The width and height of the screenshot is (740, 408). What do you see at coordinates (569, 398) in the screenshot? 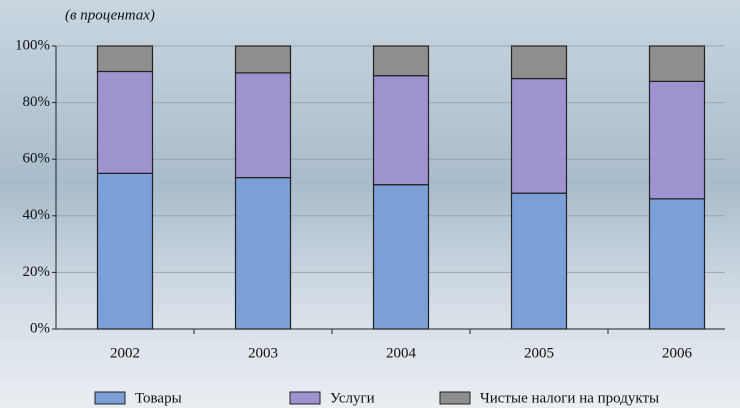
I see `legend-label: Чистые налоги на продукты` at bounding box center [569, 398].